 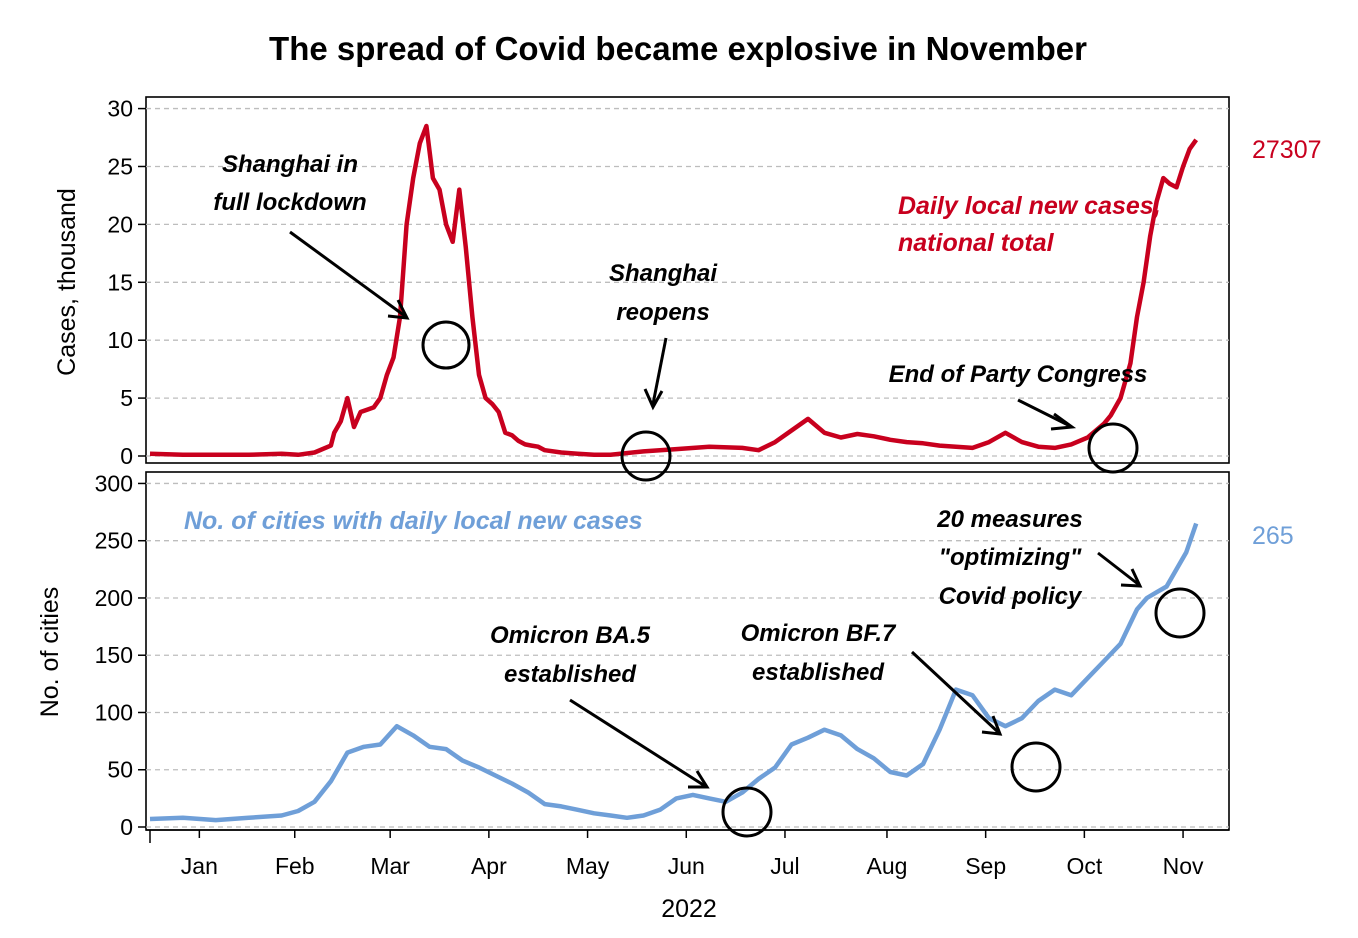 What do you see at coordinates (1036, 767) in the screenshot?
I see `annotation-bf7-circle` at bounding box center [1036, 767].